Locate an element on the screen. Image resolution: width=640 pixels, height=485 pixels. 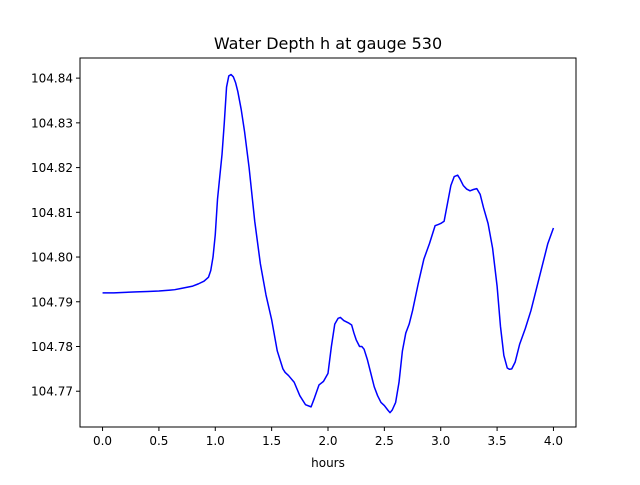
y-tick-label: 104.80 is located at coordinates (52, 258).